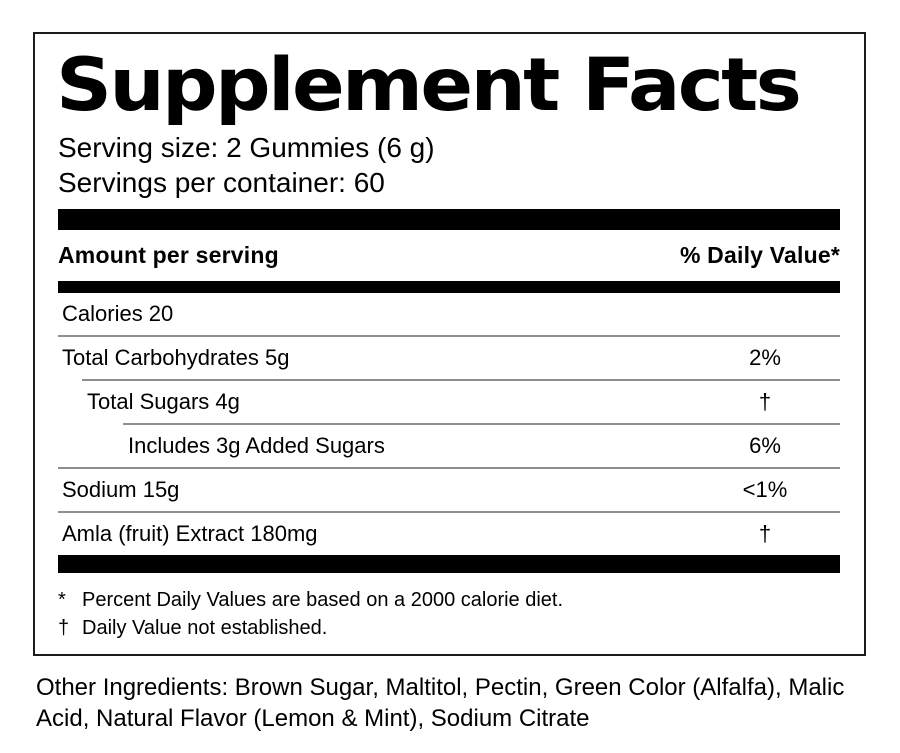 This screenshot has height=753, width=900. Describe the element at coordinates (449, 534) in the screenshot. I see `nutrient-row: Amla (fruit) Extract 180mg †` at that location.